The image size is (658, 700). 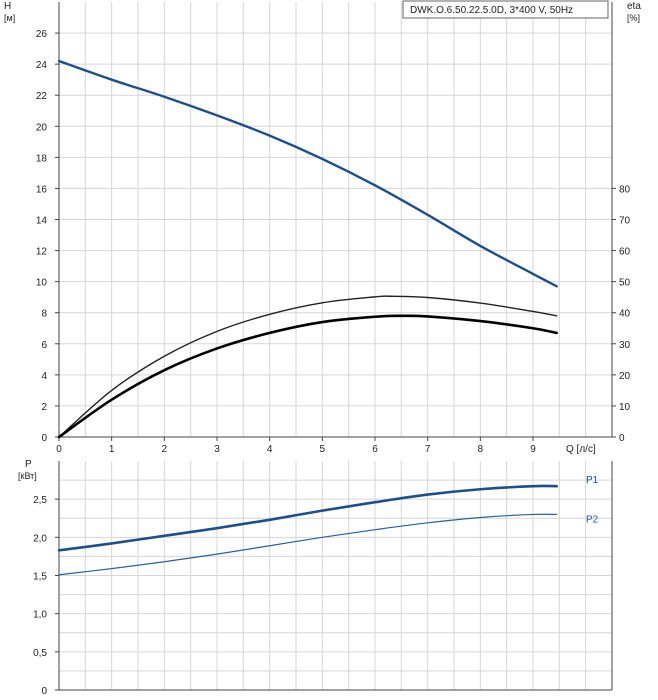 I want to click on eta-tick-label: 60, so click(x=625, y=252).